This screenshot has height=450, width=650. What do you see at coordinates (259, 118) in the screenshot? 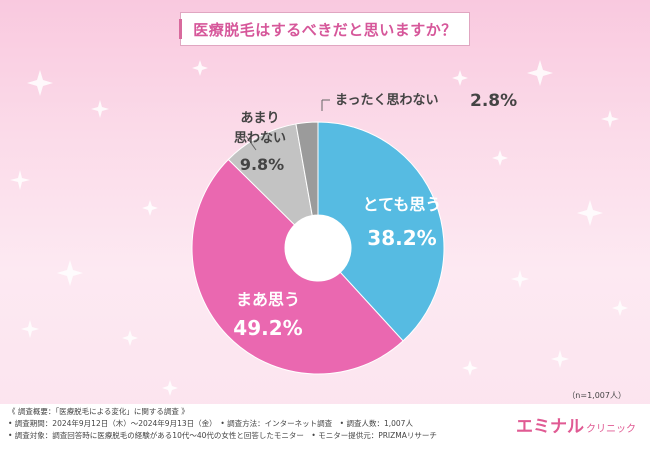
I see `label-not-much-1: あまり` at bounding box center [259, 118].